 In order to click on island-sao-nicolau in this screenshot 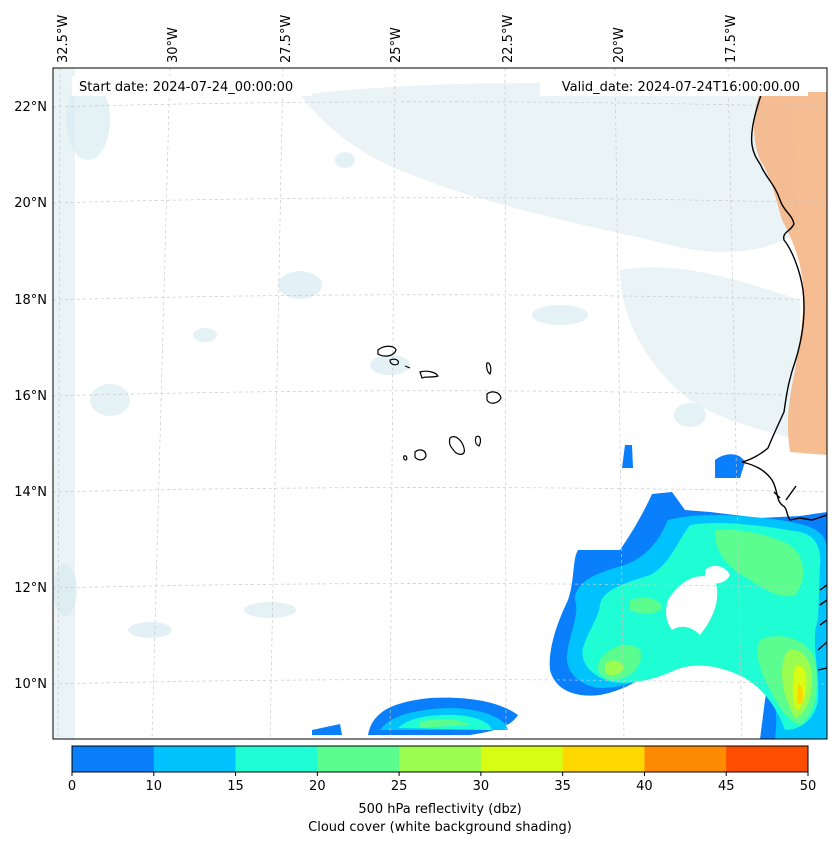, I will do `click(429, 374)`.